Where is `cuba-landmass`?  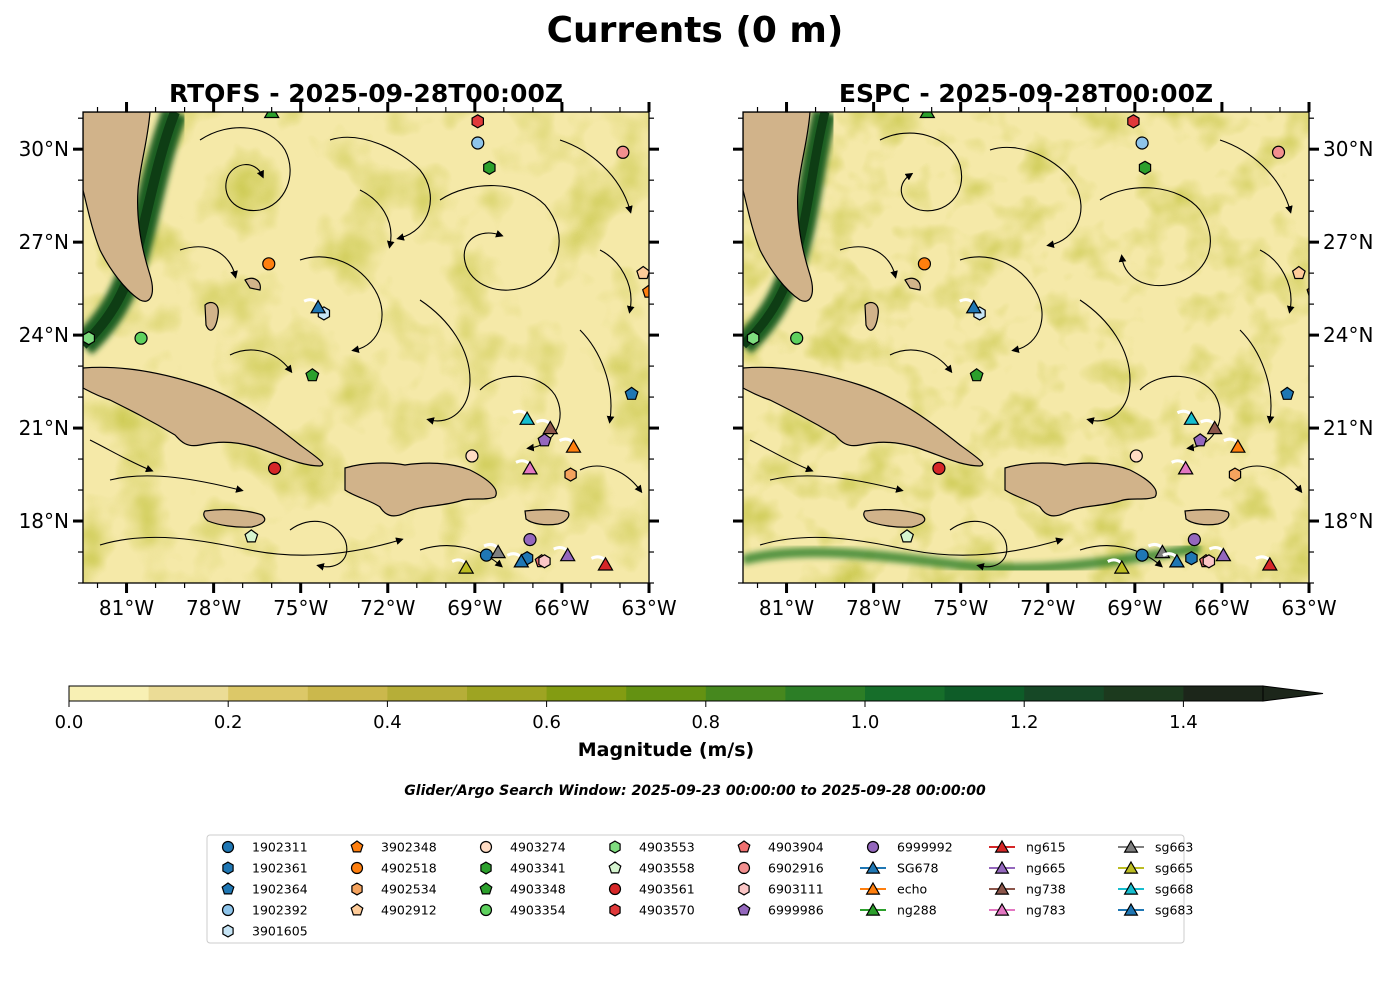 cuba-landmass is located at coordinates (863, 416).